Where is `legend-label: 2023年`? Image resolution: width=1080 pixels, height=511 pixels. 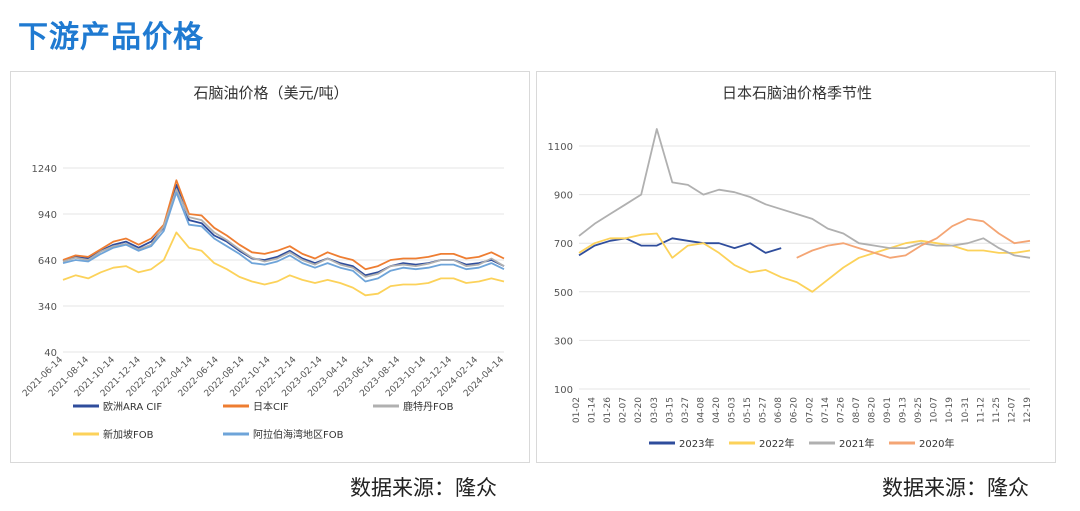
legend-label: 2023年 is located at coordinates (696, 443).